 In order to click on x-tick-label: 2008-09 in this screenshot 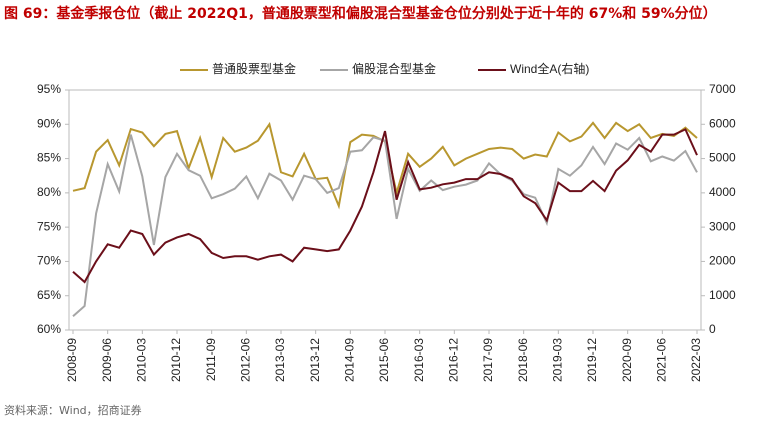, I will do `click(72, 360)`.